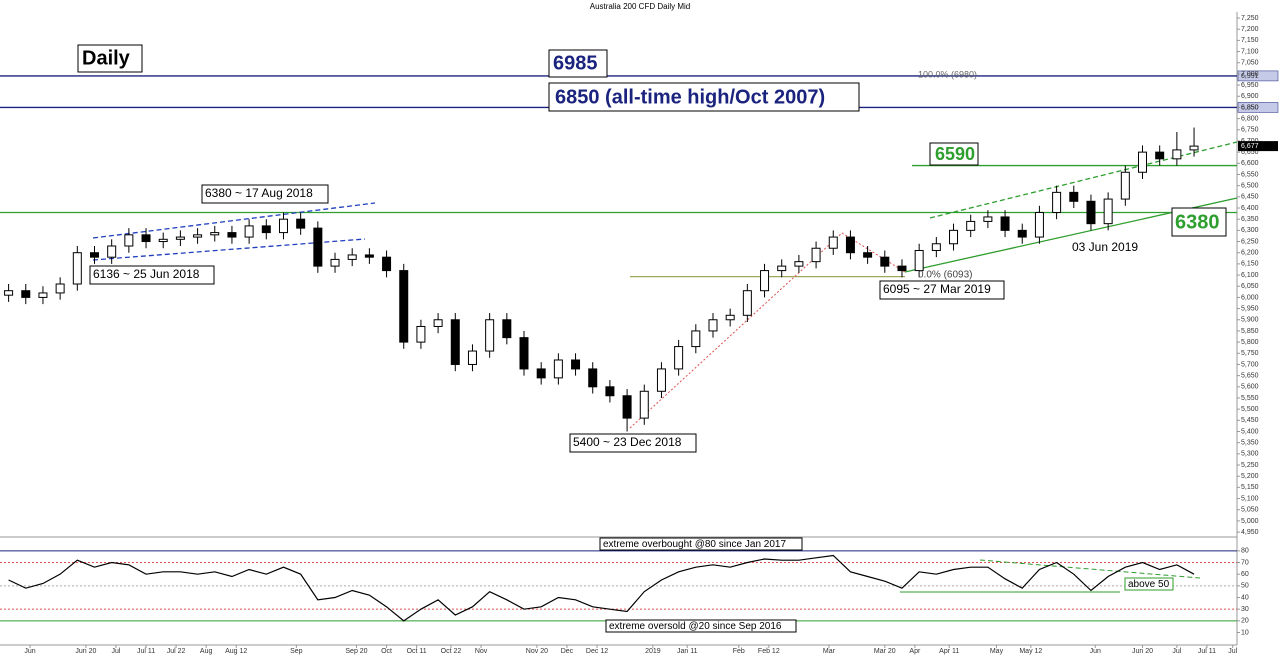 The height and width of the screenshot is (657, 1280). Describe the element at coordinates (1250, 331) in the screenshot. I see `y-tick-label: 5,850` at that location.